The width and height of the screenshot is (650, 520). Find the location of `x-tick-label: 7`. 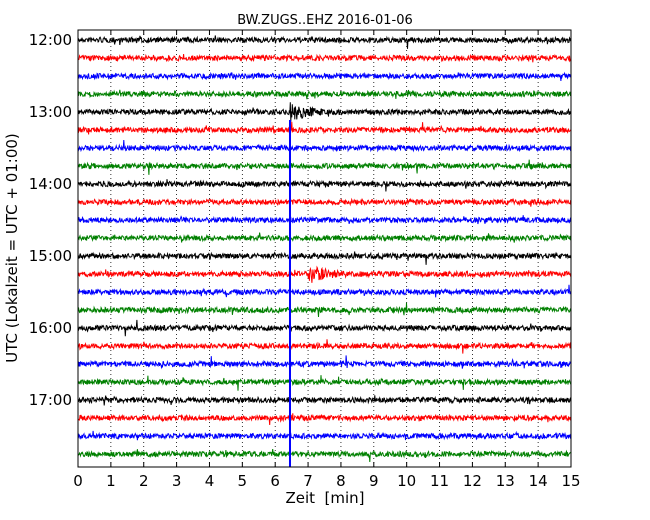

x-tick-label: 7 is located at coordinates (308, 481).